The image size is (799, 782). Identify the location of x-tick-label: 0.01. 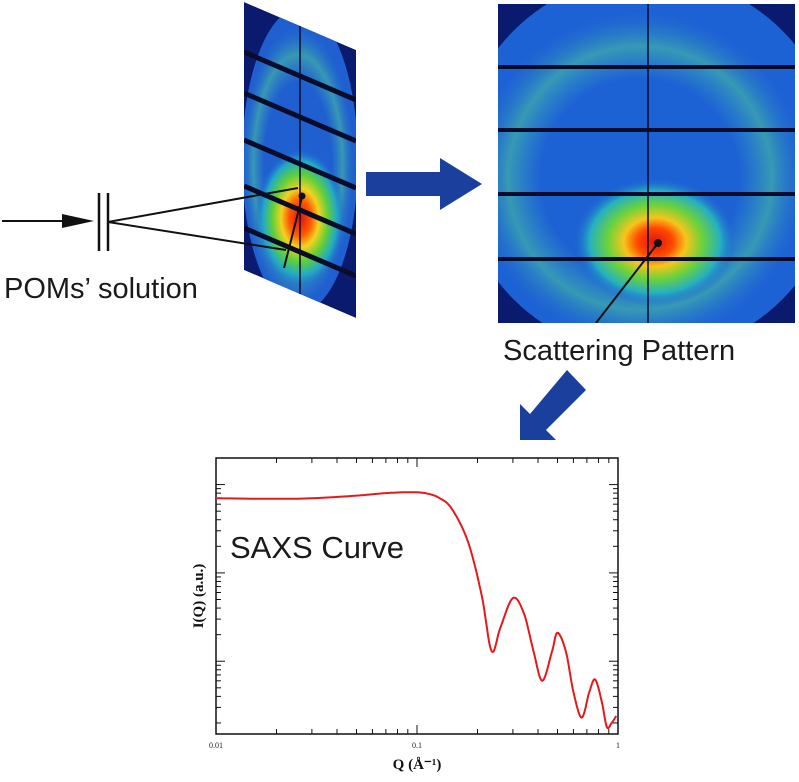
(216, 745).